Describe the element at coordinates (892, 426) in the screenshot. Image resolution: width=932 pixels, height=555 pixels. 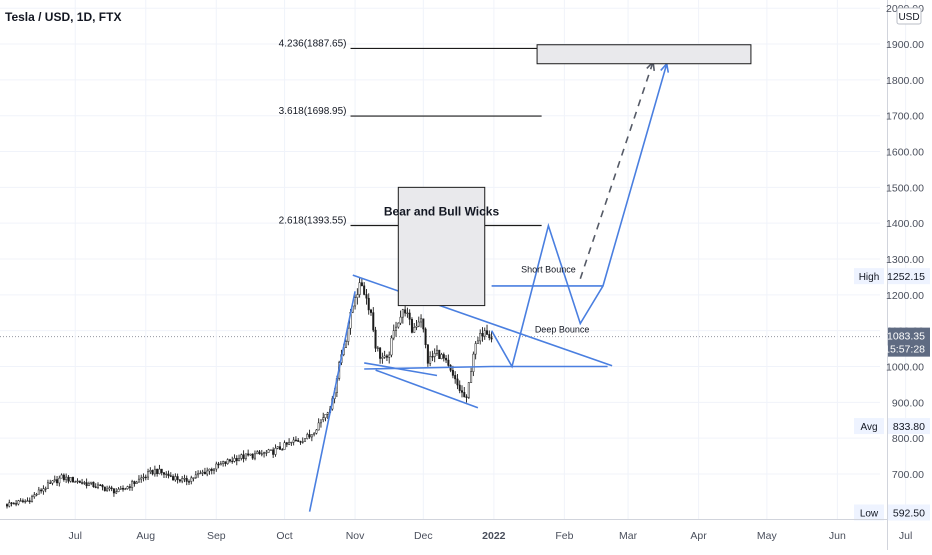
I see `avg-marker: Avg 833.80` at that location.